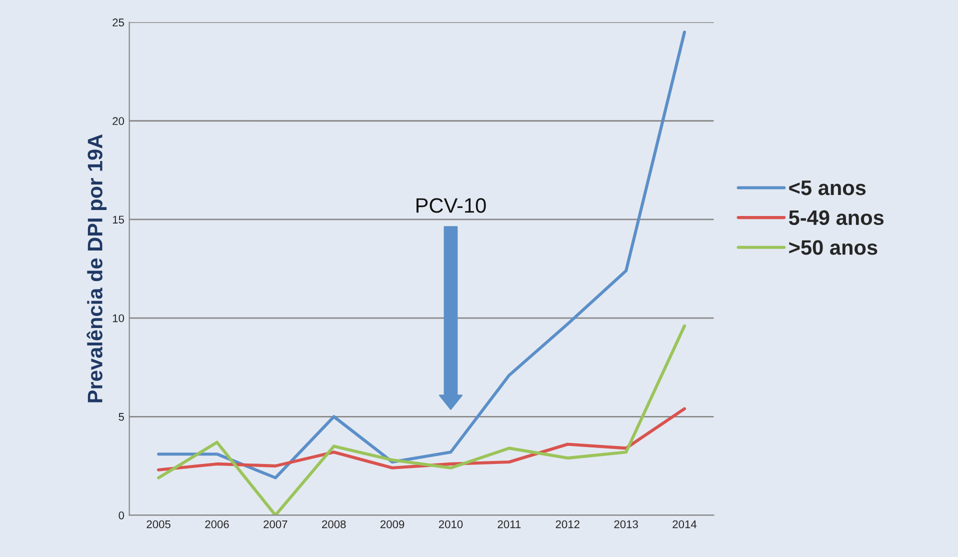 This screenshot has height=557, width=958. What do you see at coordinates (96, 268) in the screenshot?
I see `y-axis-title: Prevalência de DPI por 19A` at bounding box center [96, 268].